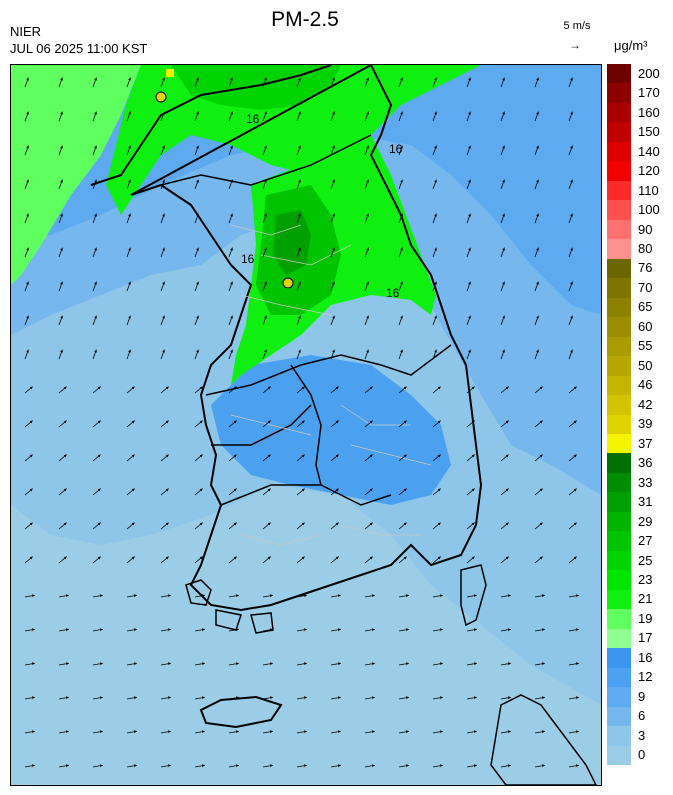 Image resolution: width=673 pixels, height=795 pixels. I want to click on legend-label: 3, so click(642, 735).